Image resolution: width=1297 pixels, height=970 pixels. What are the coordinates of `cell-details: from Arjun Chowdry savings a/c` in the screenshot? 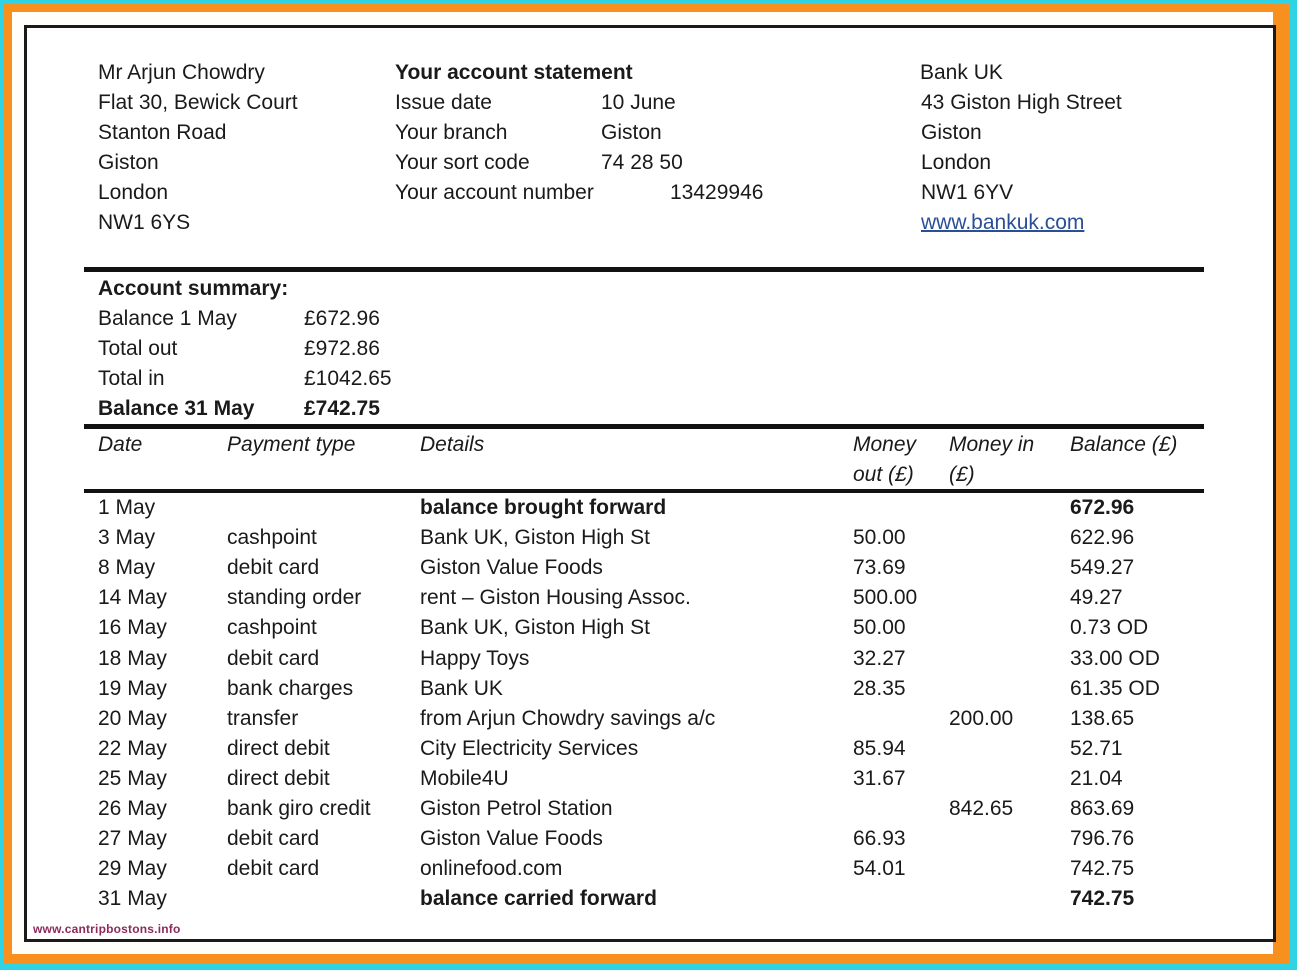 It's located at (568, 718).